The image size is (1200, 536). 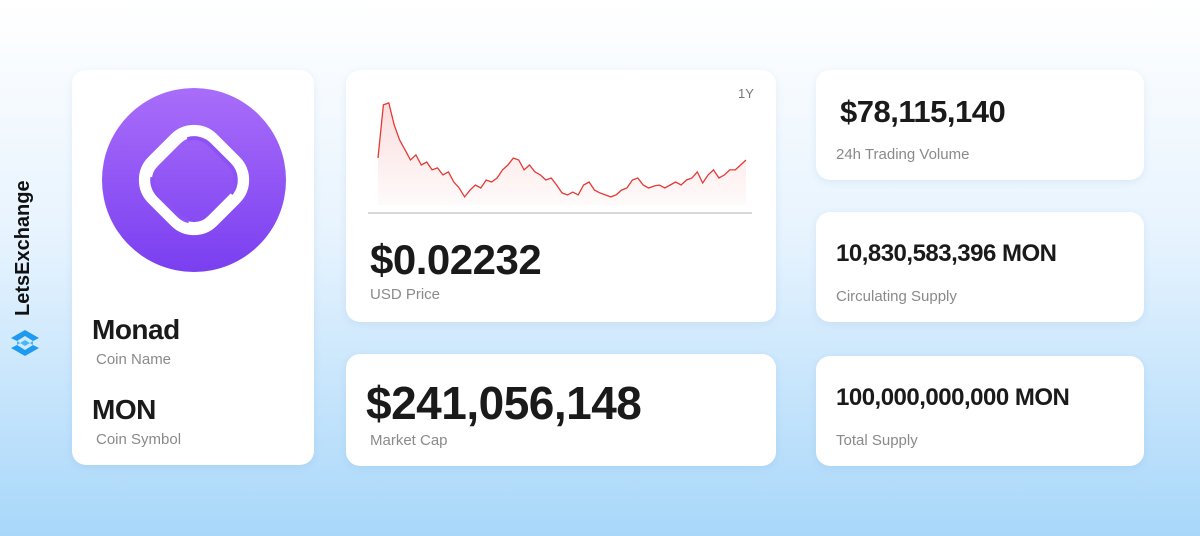 What do you see at coordinates (946, 253) in the screenshot?
I see `stat-value: 10,830,583,396 MON` at bounding box center [946, 253].